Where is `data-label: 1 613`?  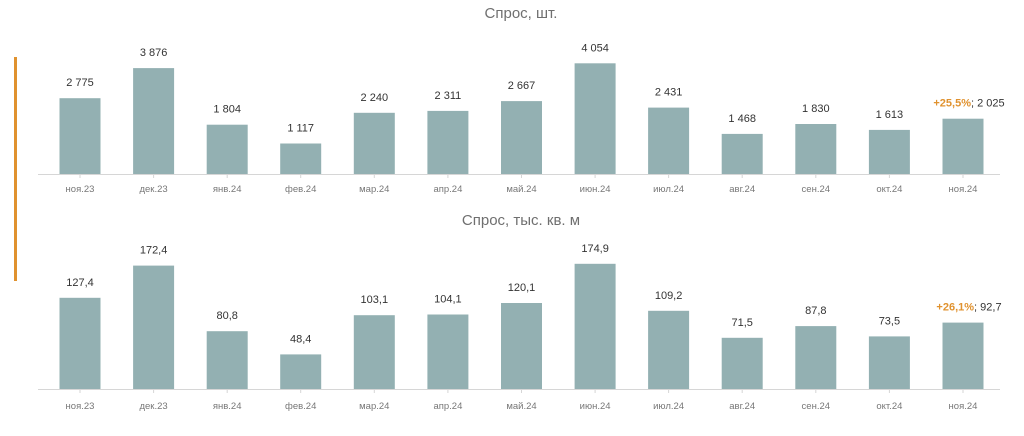 data-label: 1 613 is located at coordinates (890, 115).